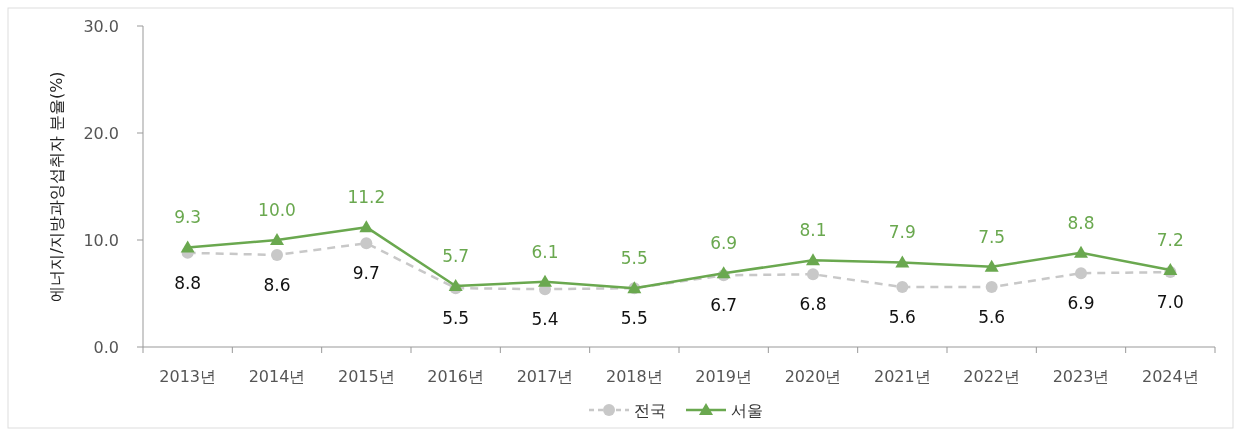 The height and width of the screenshot is (430, 1241). I want to click on data-label: 11.2, so click(366, 197).